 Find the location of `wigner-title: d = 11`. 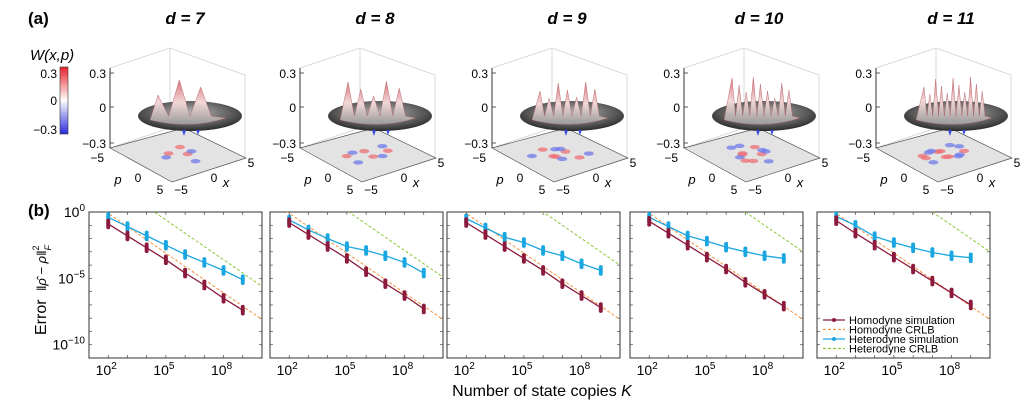

wigner-title: d = 11 is located at coordinates (950, 18).